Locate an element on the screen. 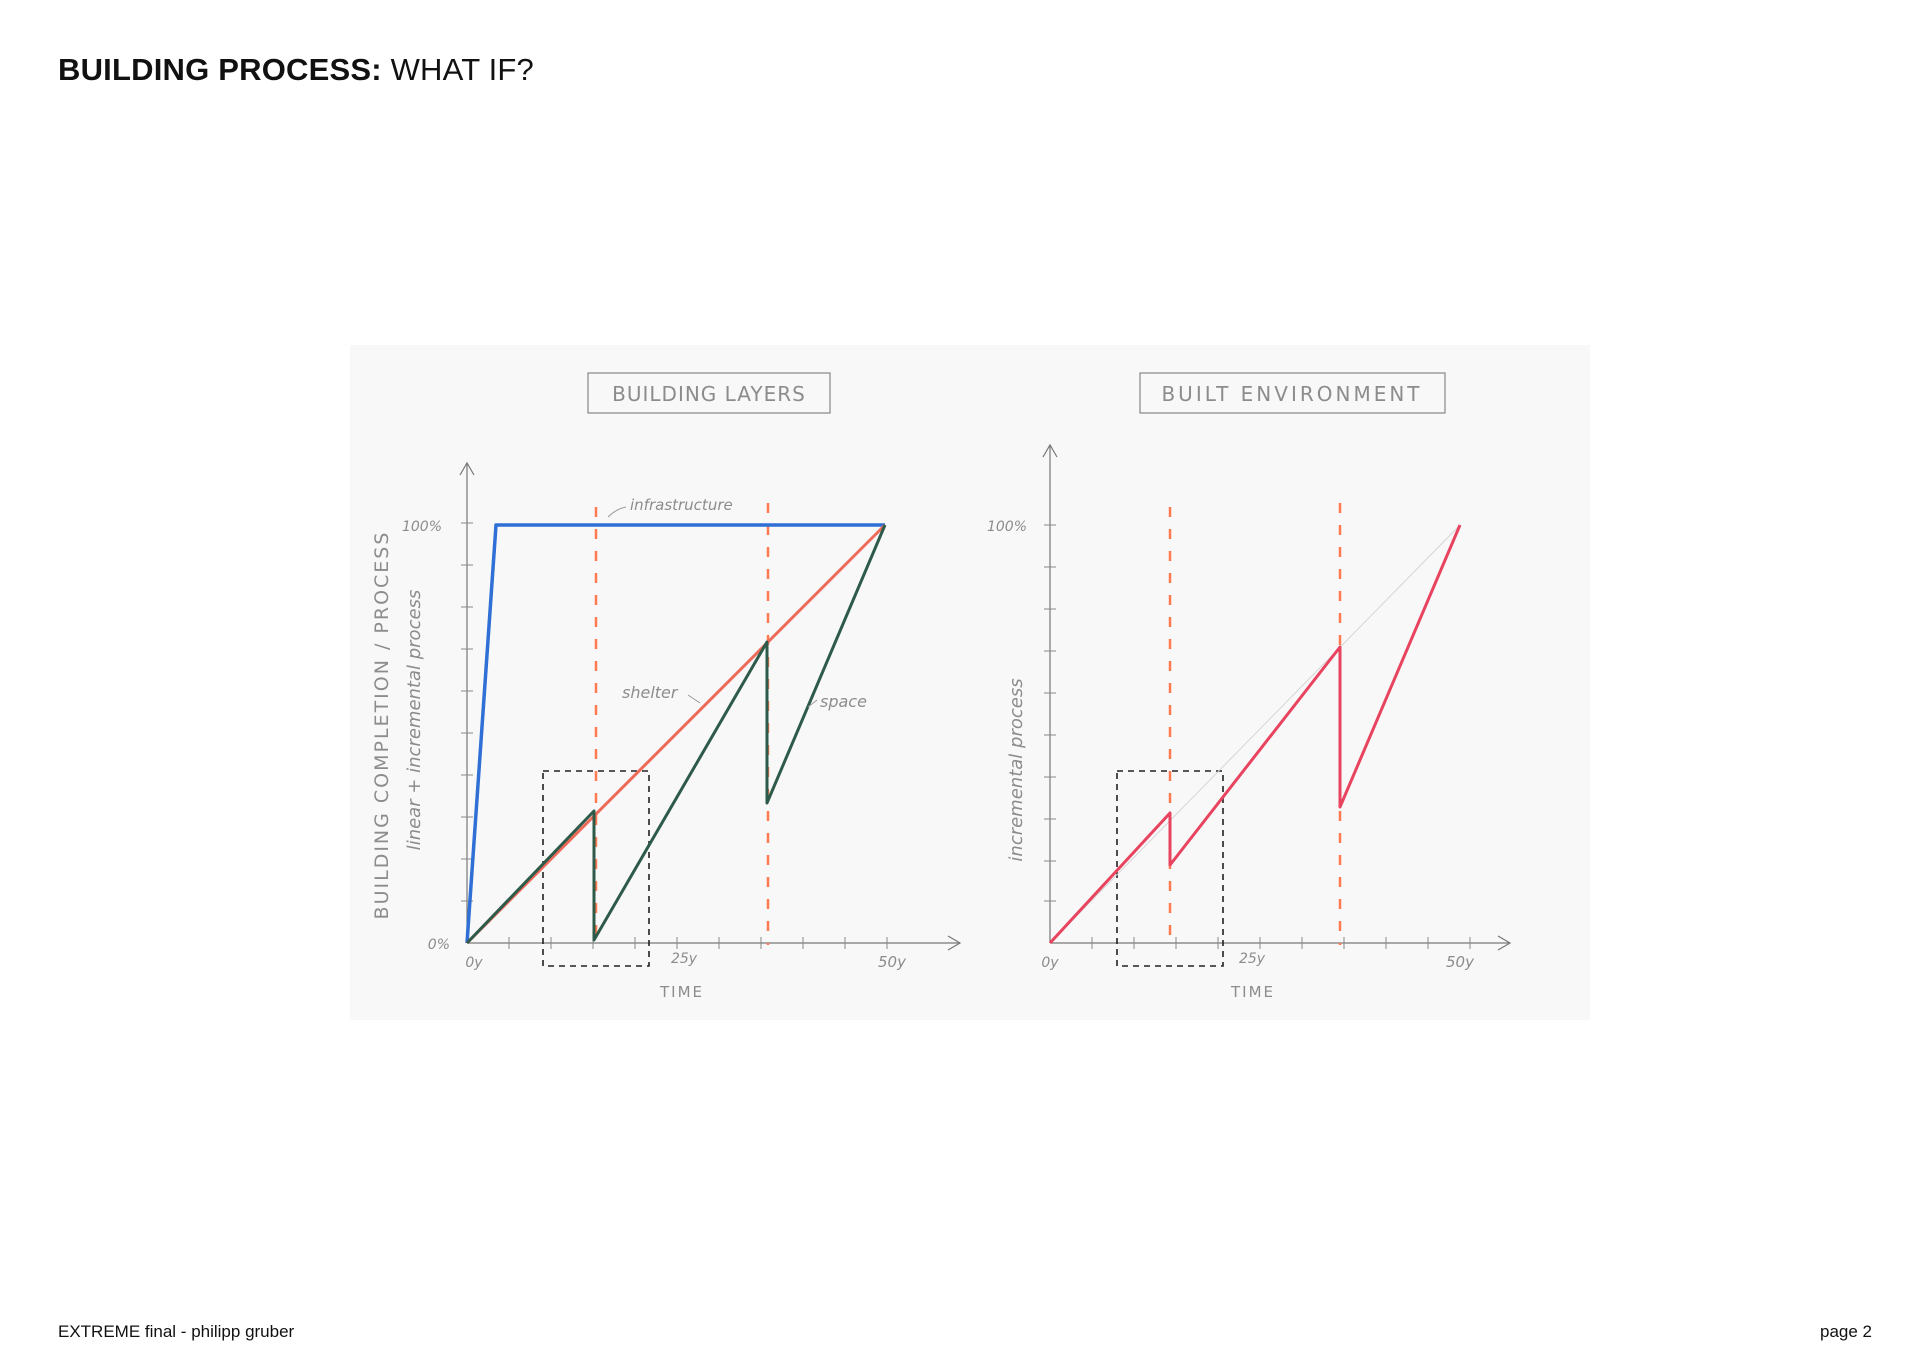 Image resolution: width=1920 pixels, height=1357 pixels. left-panel: BUILDING LAYERS 1 is located at coordinates (666, 686).